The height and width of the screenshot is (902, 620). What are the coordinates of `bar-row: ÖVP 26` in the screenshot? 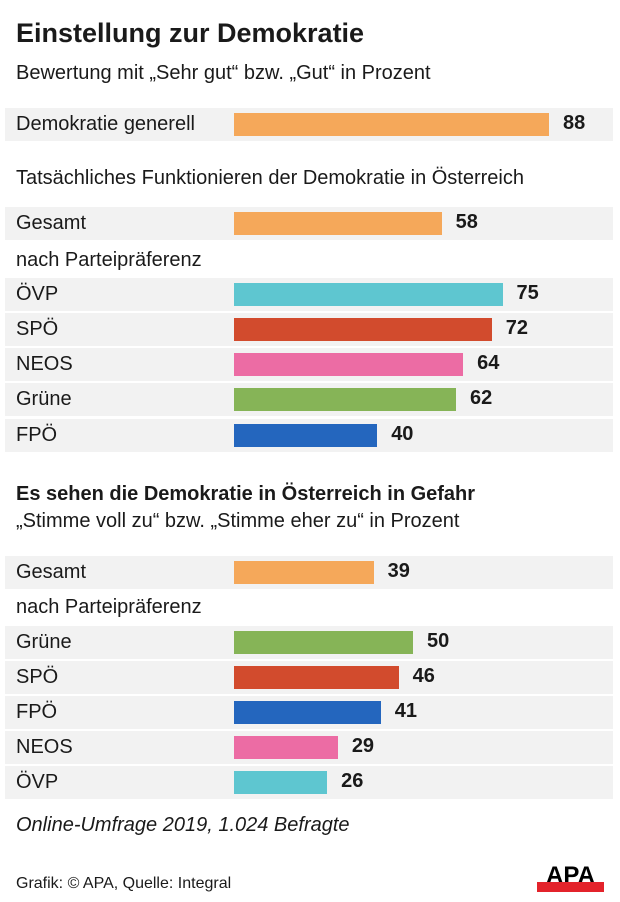 It's located at (309, 782).